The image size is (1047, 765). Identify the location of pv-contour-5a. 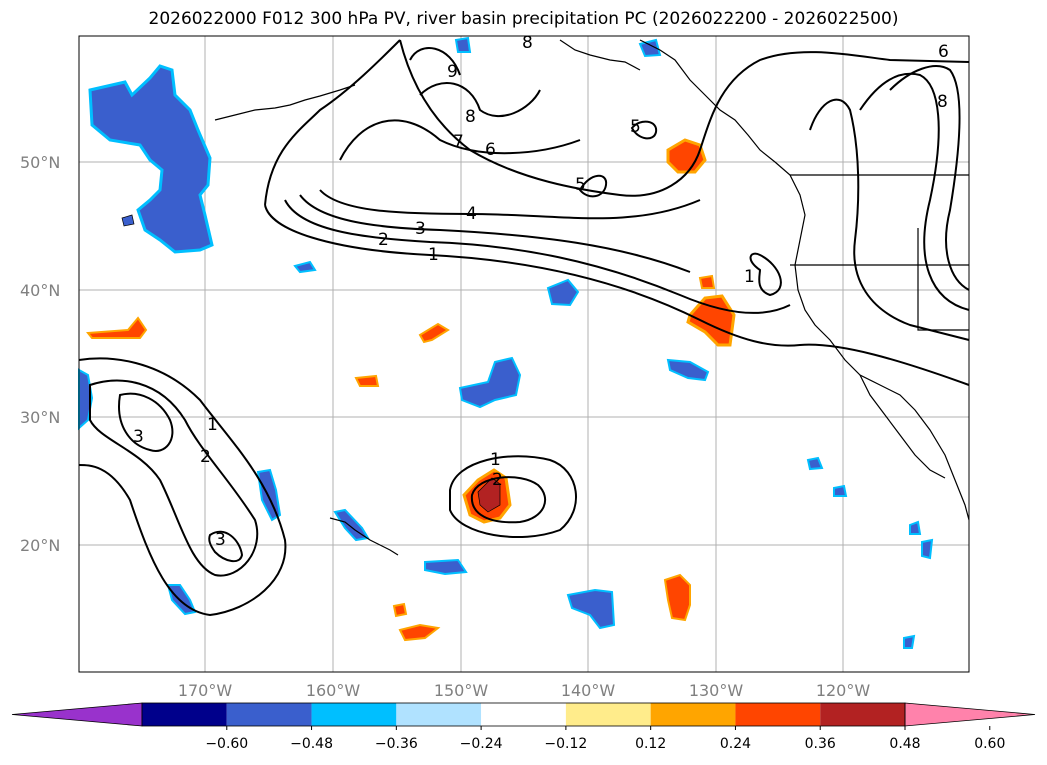
(593, 186).